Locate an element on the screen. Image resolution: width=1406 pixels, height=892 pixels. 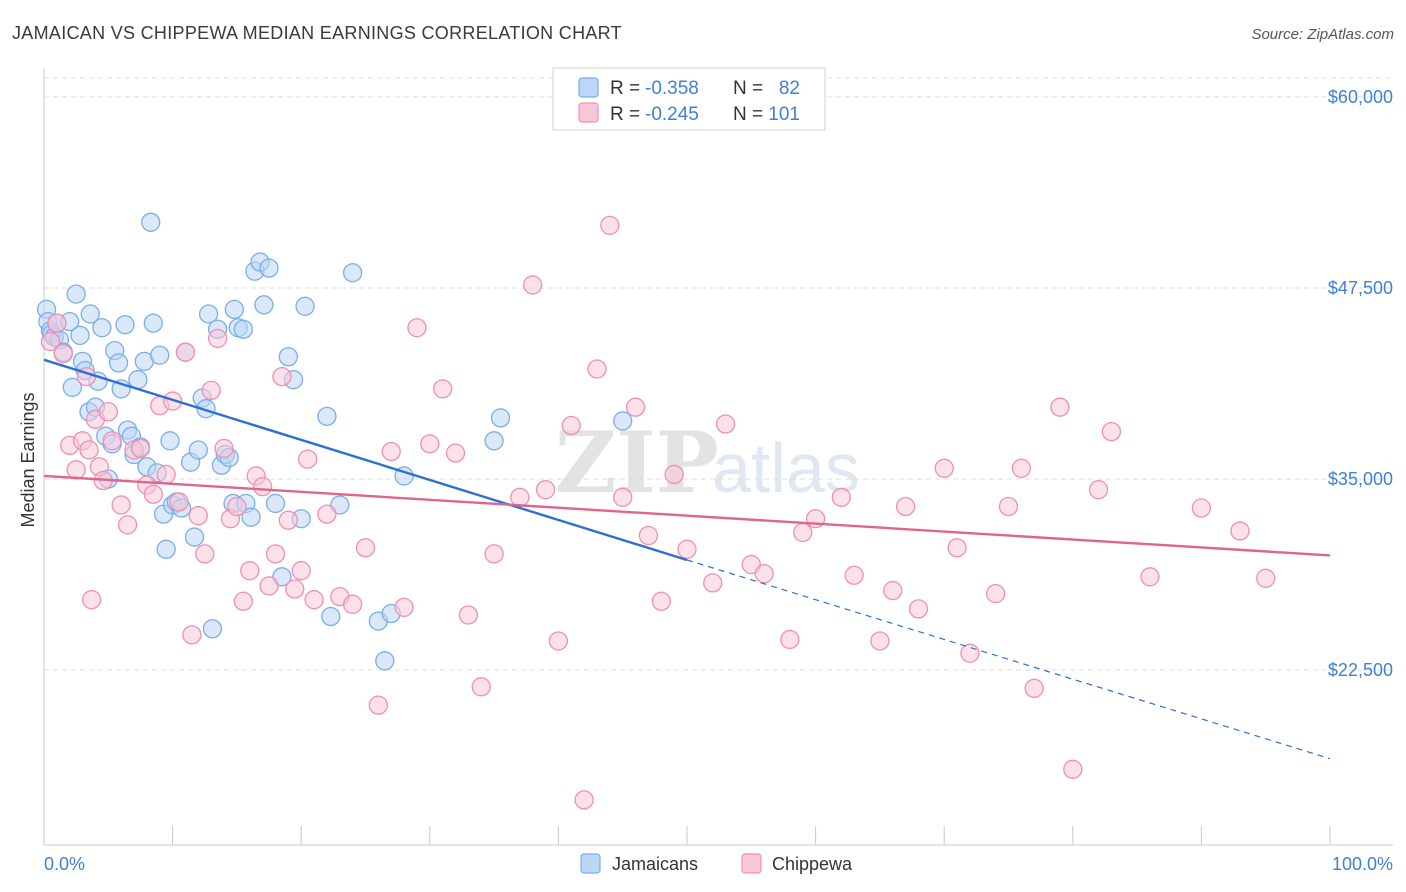
legend-swatch-chippewa is located at coordinates (588, 112).